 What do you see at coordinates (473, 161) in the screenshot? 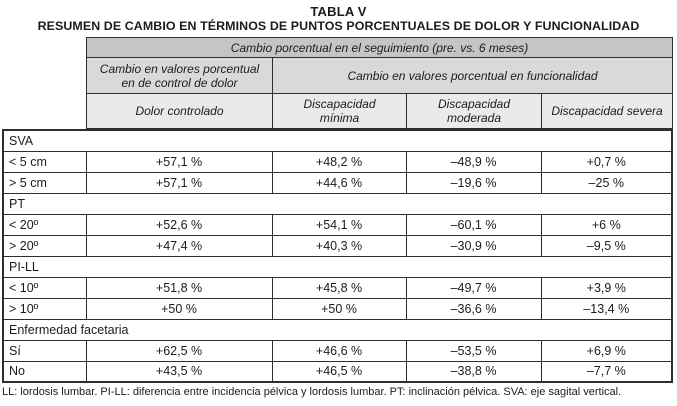
I see `value-cell: –48,9 %` at bounding box center [473, 161].